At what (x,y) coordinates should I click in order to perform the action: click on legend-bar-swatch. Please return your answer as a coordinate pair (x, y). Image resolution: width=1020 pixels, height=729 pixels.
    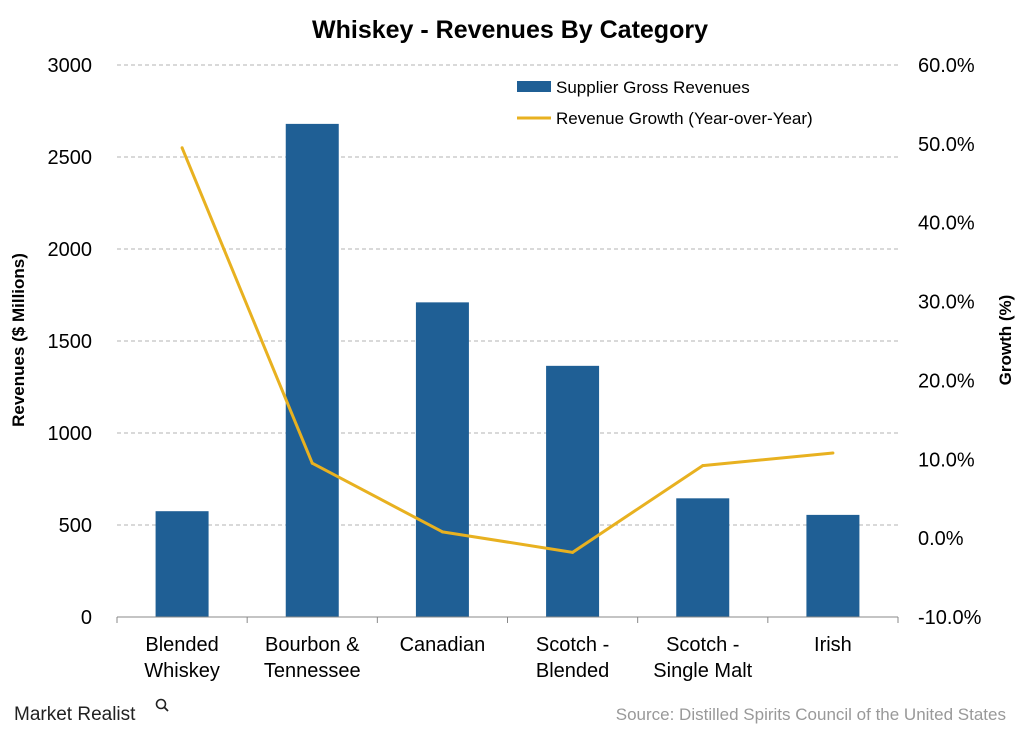
    Looking at the image, I should click on (534, 86).